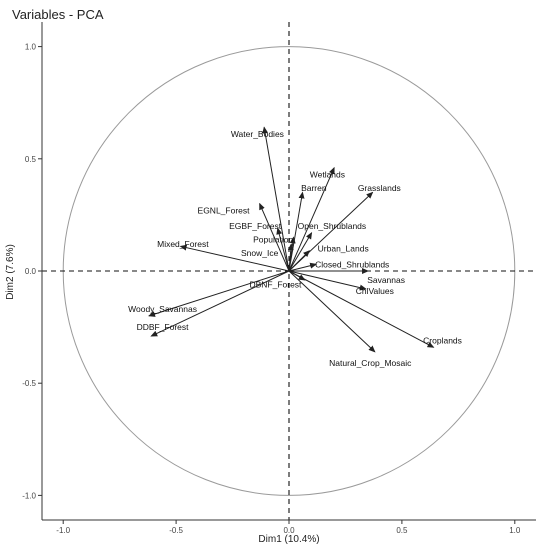  I want to click on arrow-egnl-forest, so click(274, 237).